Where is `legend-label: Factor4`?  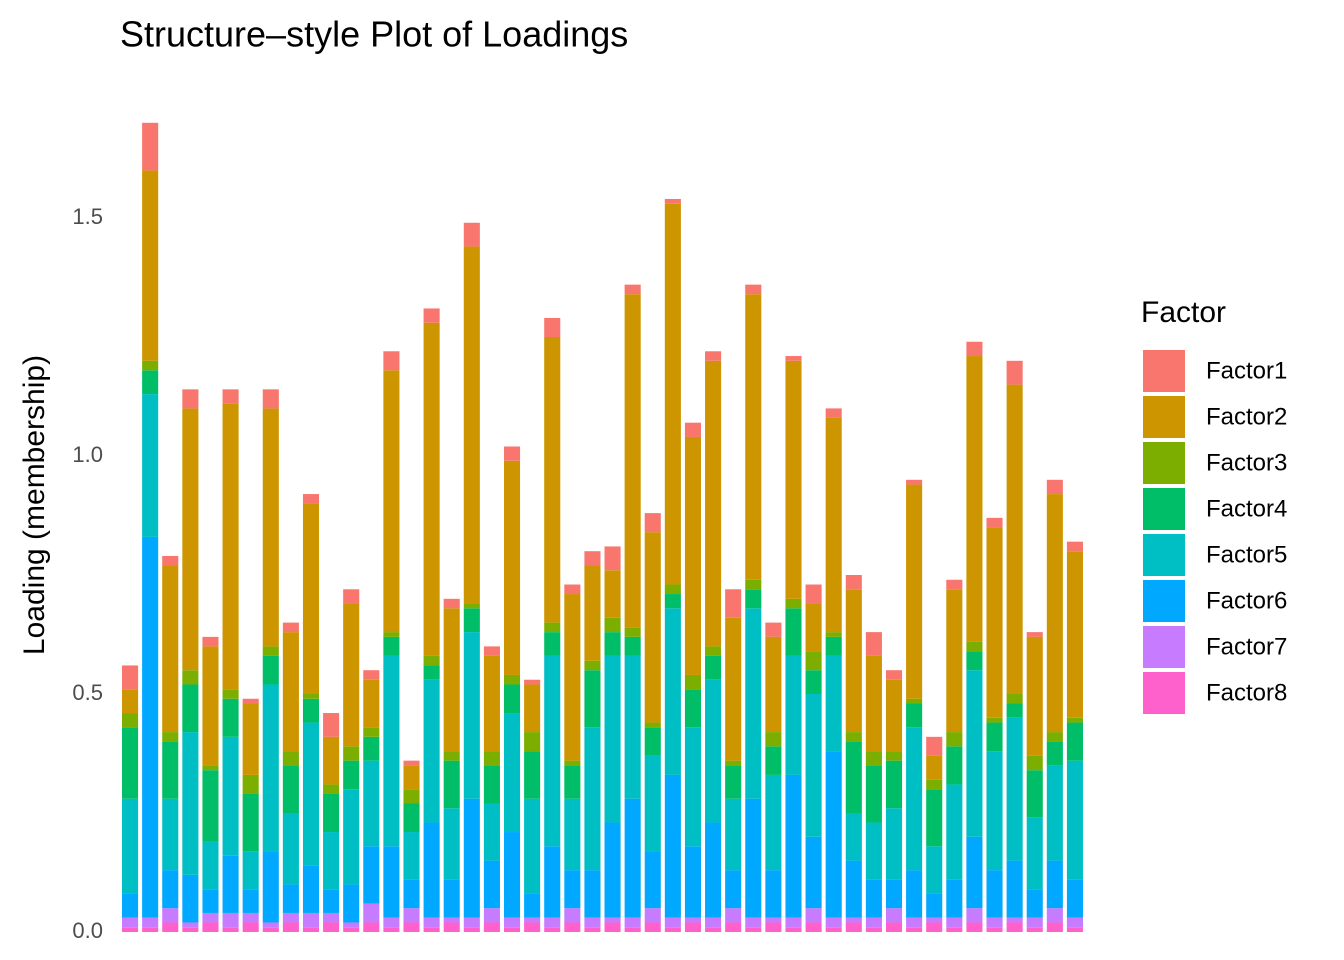
legend-label: Factor4 is located at coordinates (1246, 508).